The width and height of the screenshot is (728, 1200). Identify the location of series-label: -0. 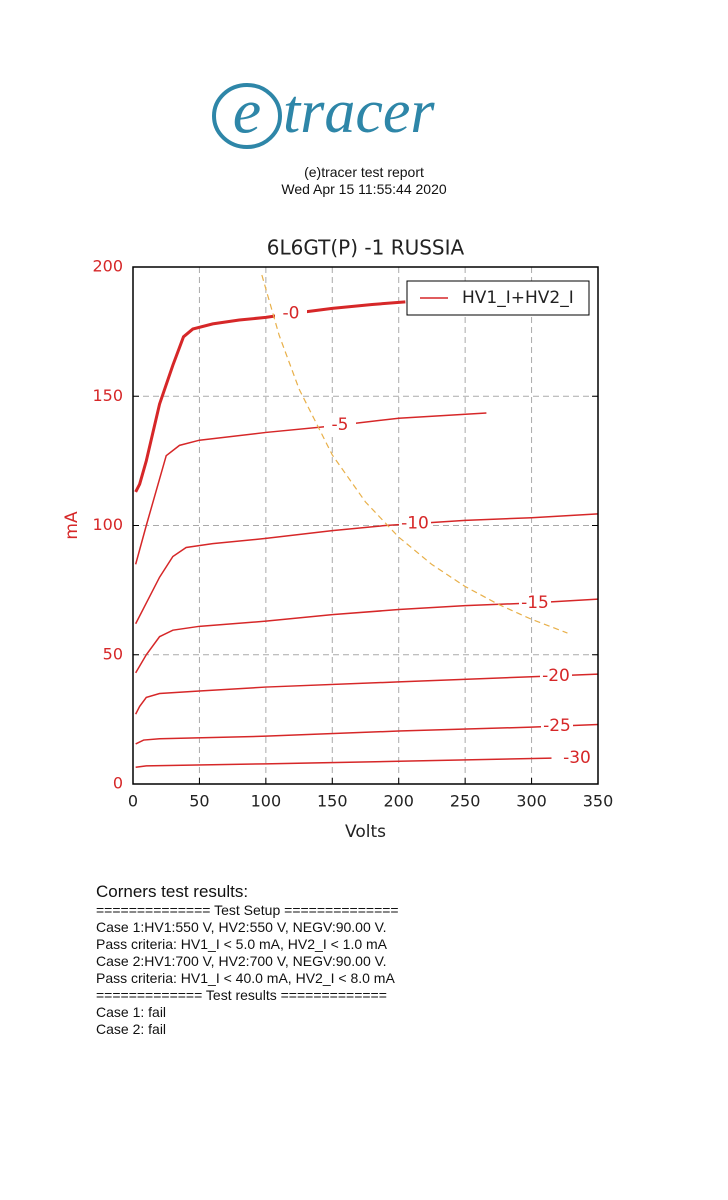
(291, 314).